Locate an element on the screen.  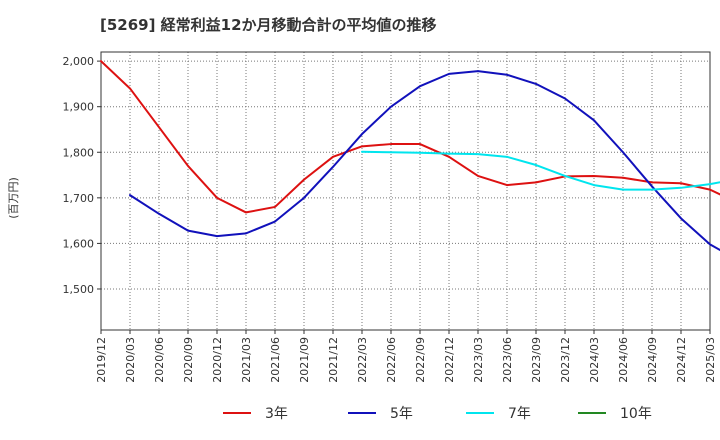
x-tick-label: 2021/03 is located at coordinates (246, 360).